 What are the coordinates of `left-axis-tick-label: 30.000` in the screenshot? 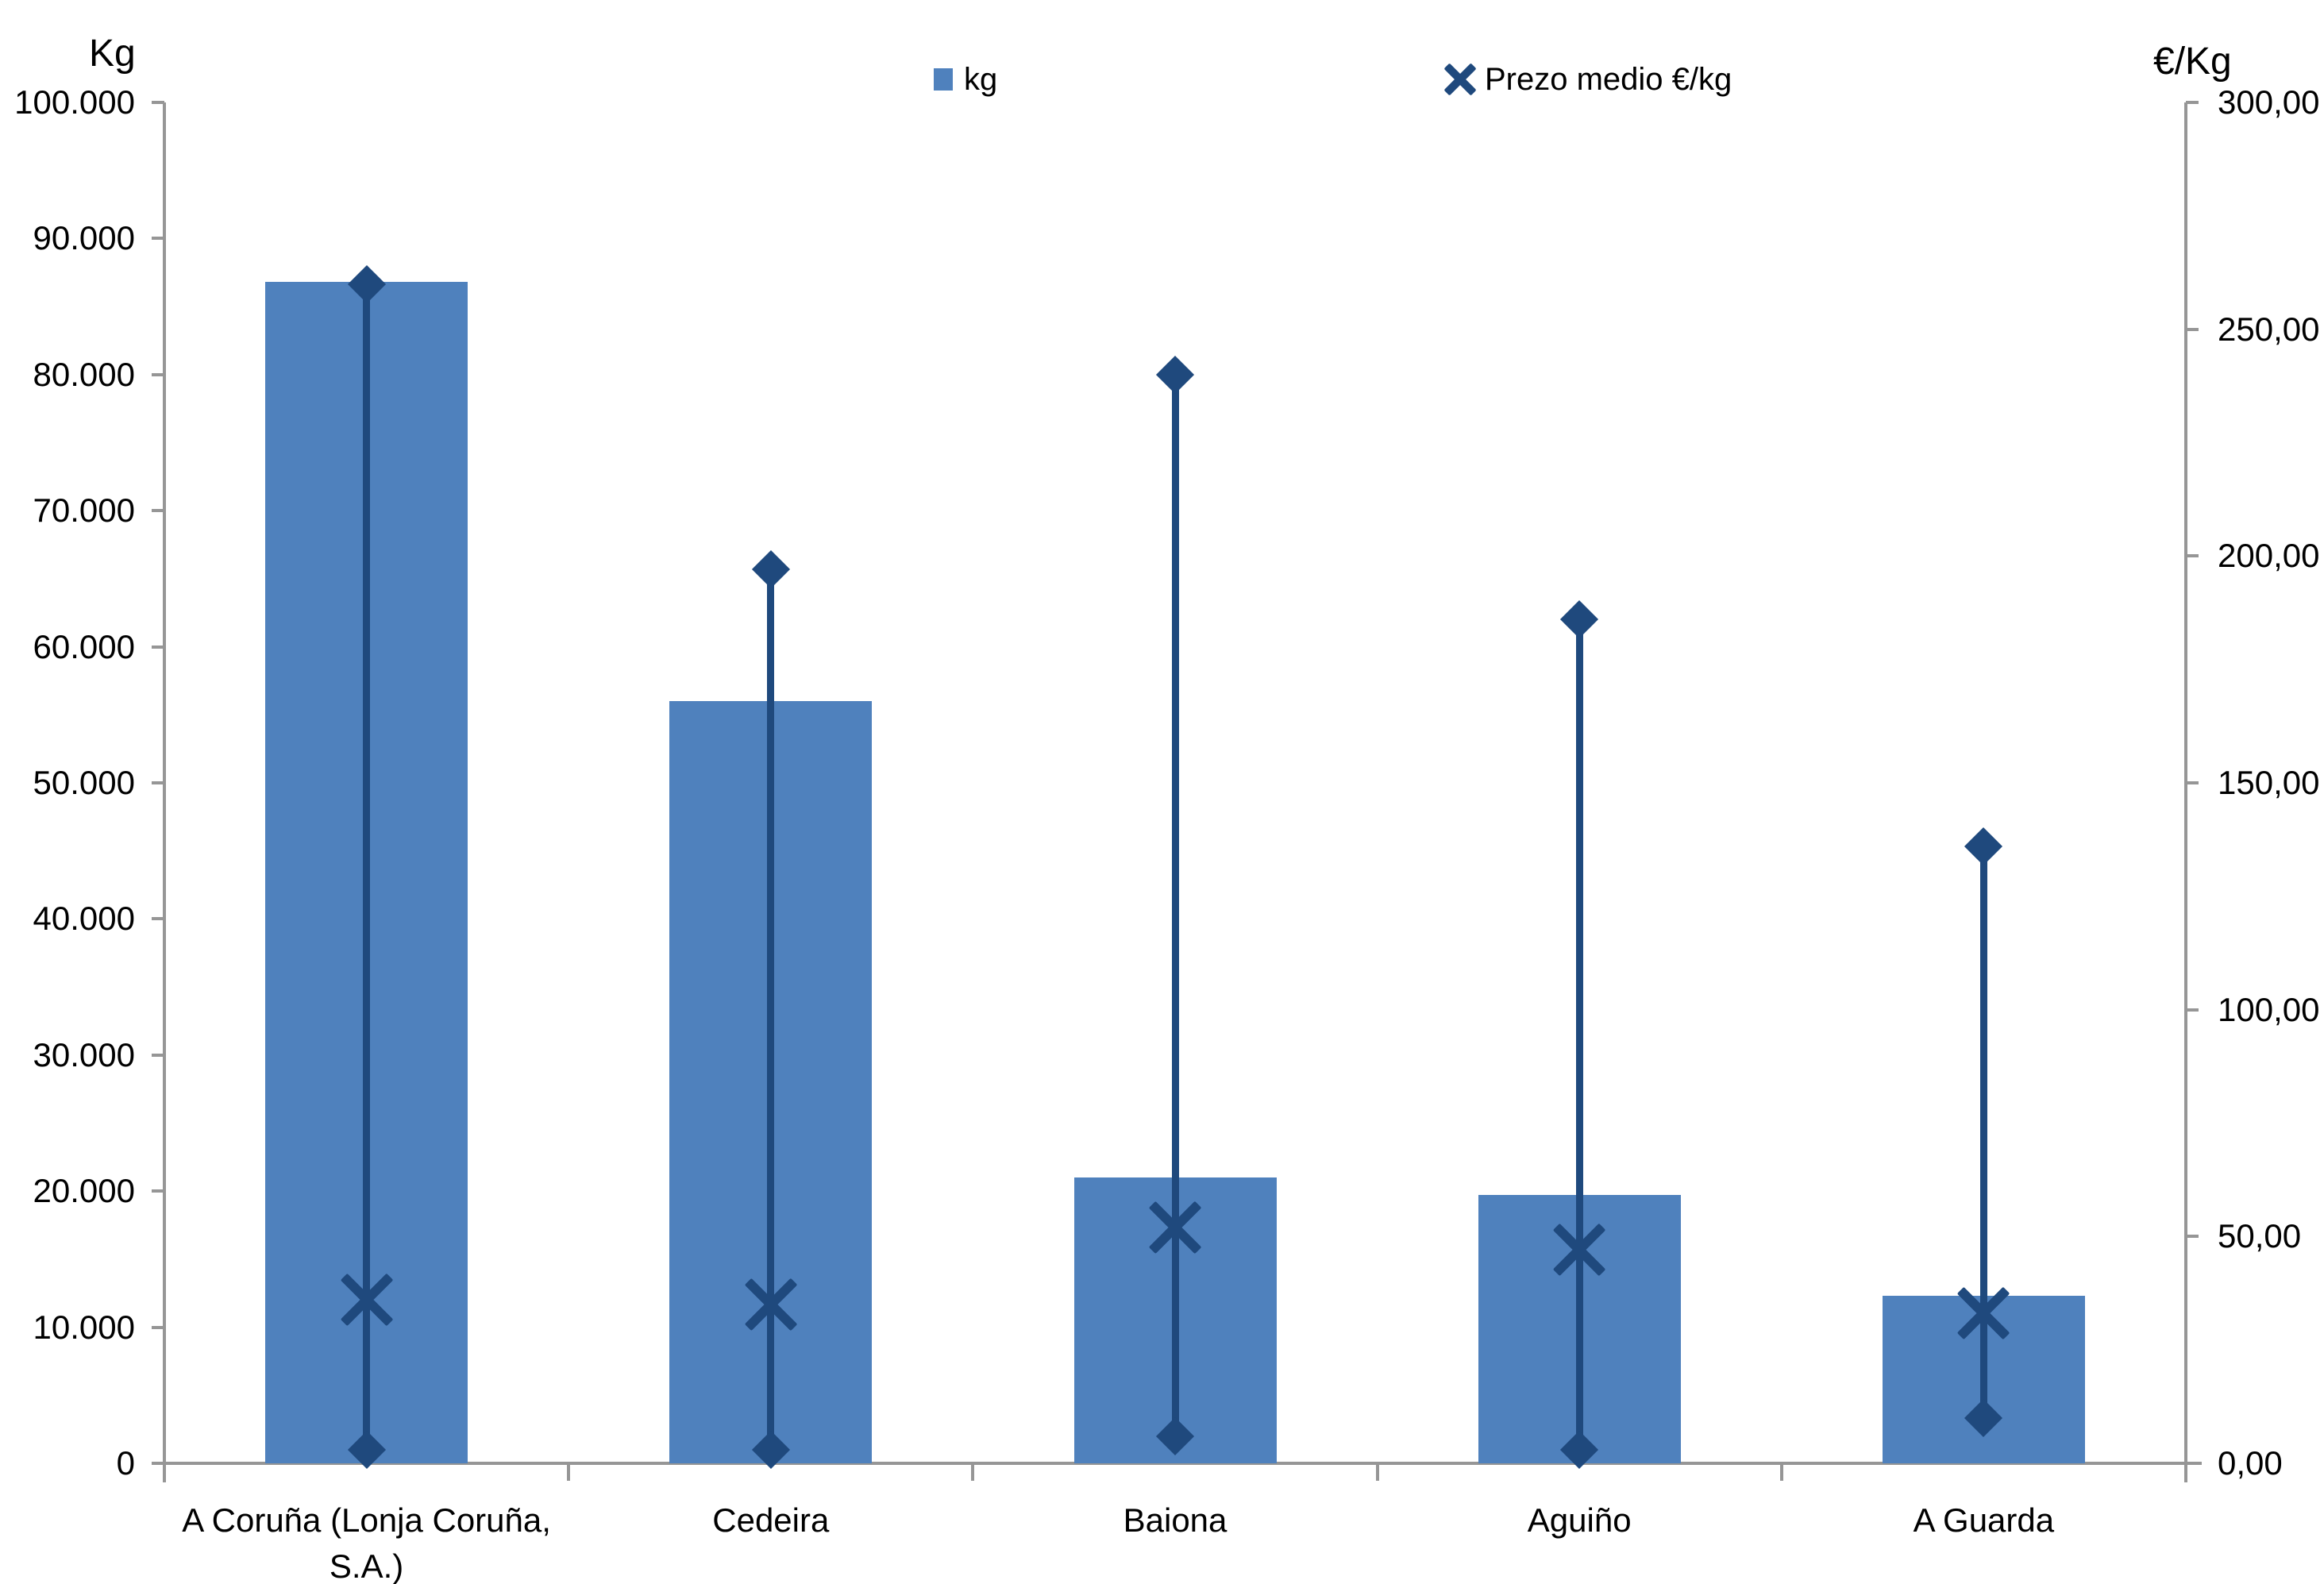 It's located at (84, 1054).